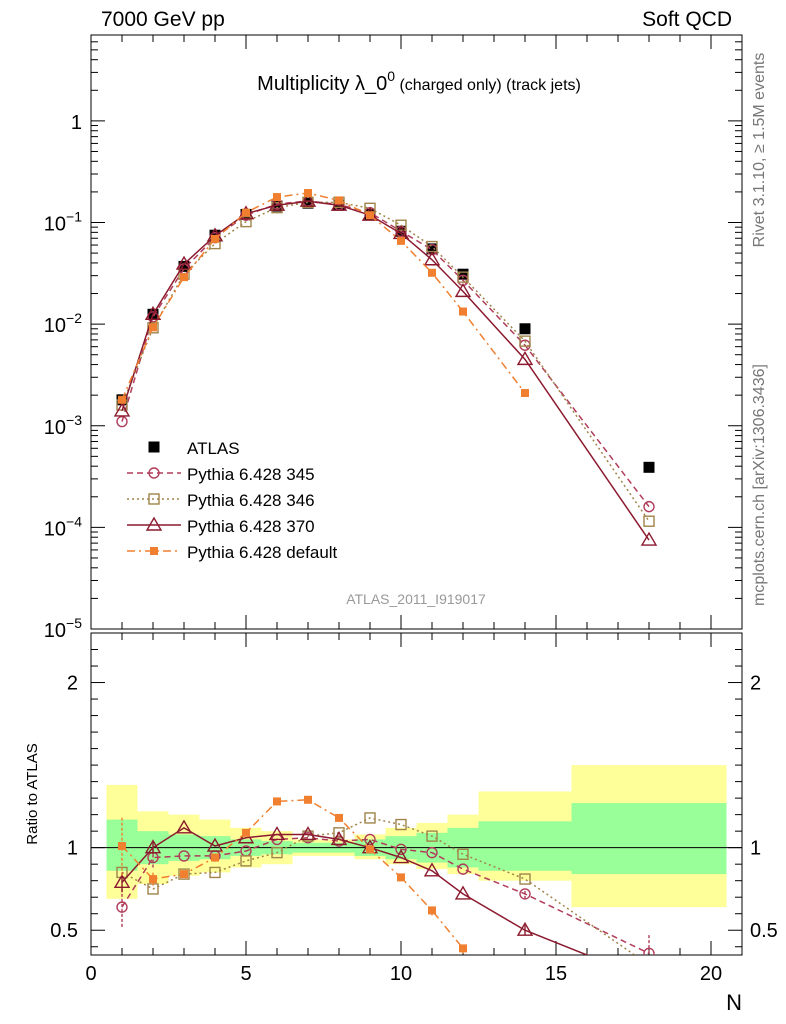 This screenshot has width=786, height=1024. Describe the element at coordinates (556, 974) in the screenshot. I see `x-tick-label: 15` at that location.